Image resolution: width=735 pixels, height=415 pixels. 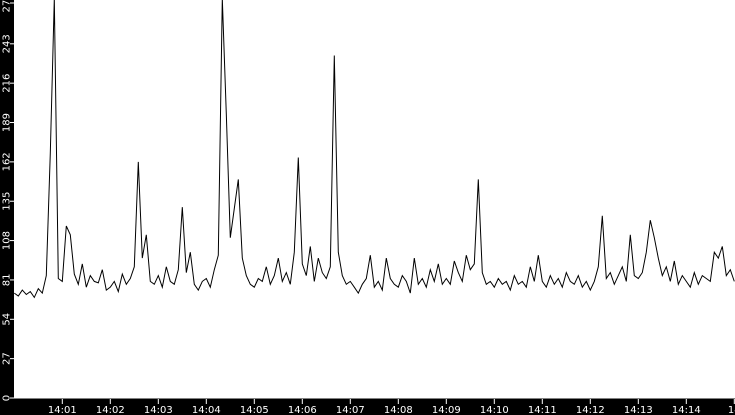 I want to click on y-tick-label: 27, so click(x=7, y=358).